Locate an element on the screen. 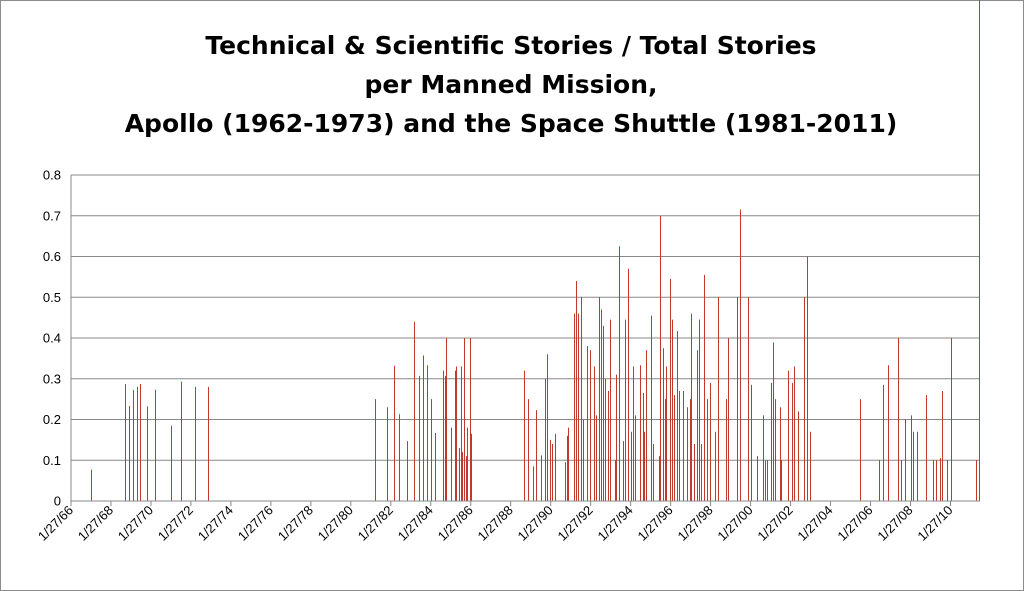 Image resolution: width=1024 pixels, height=591 pixels. x-tick-label: 1/27/70 is located at coordinates (135, 523).